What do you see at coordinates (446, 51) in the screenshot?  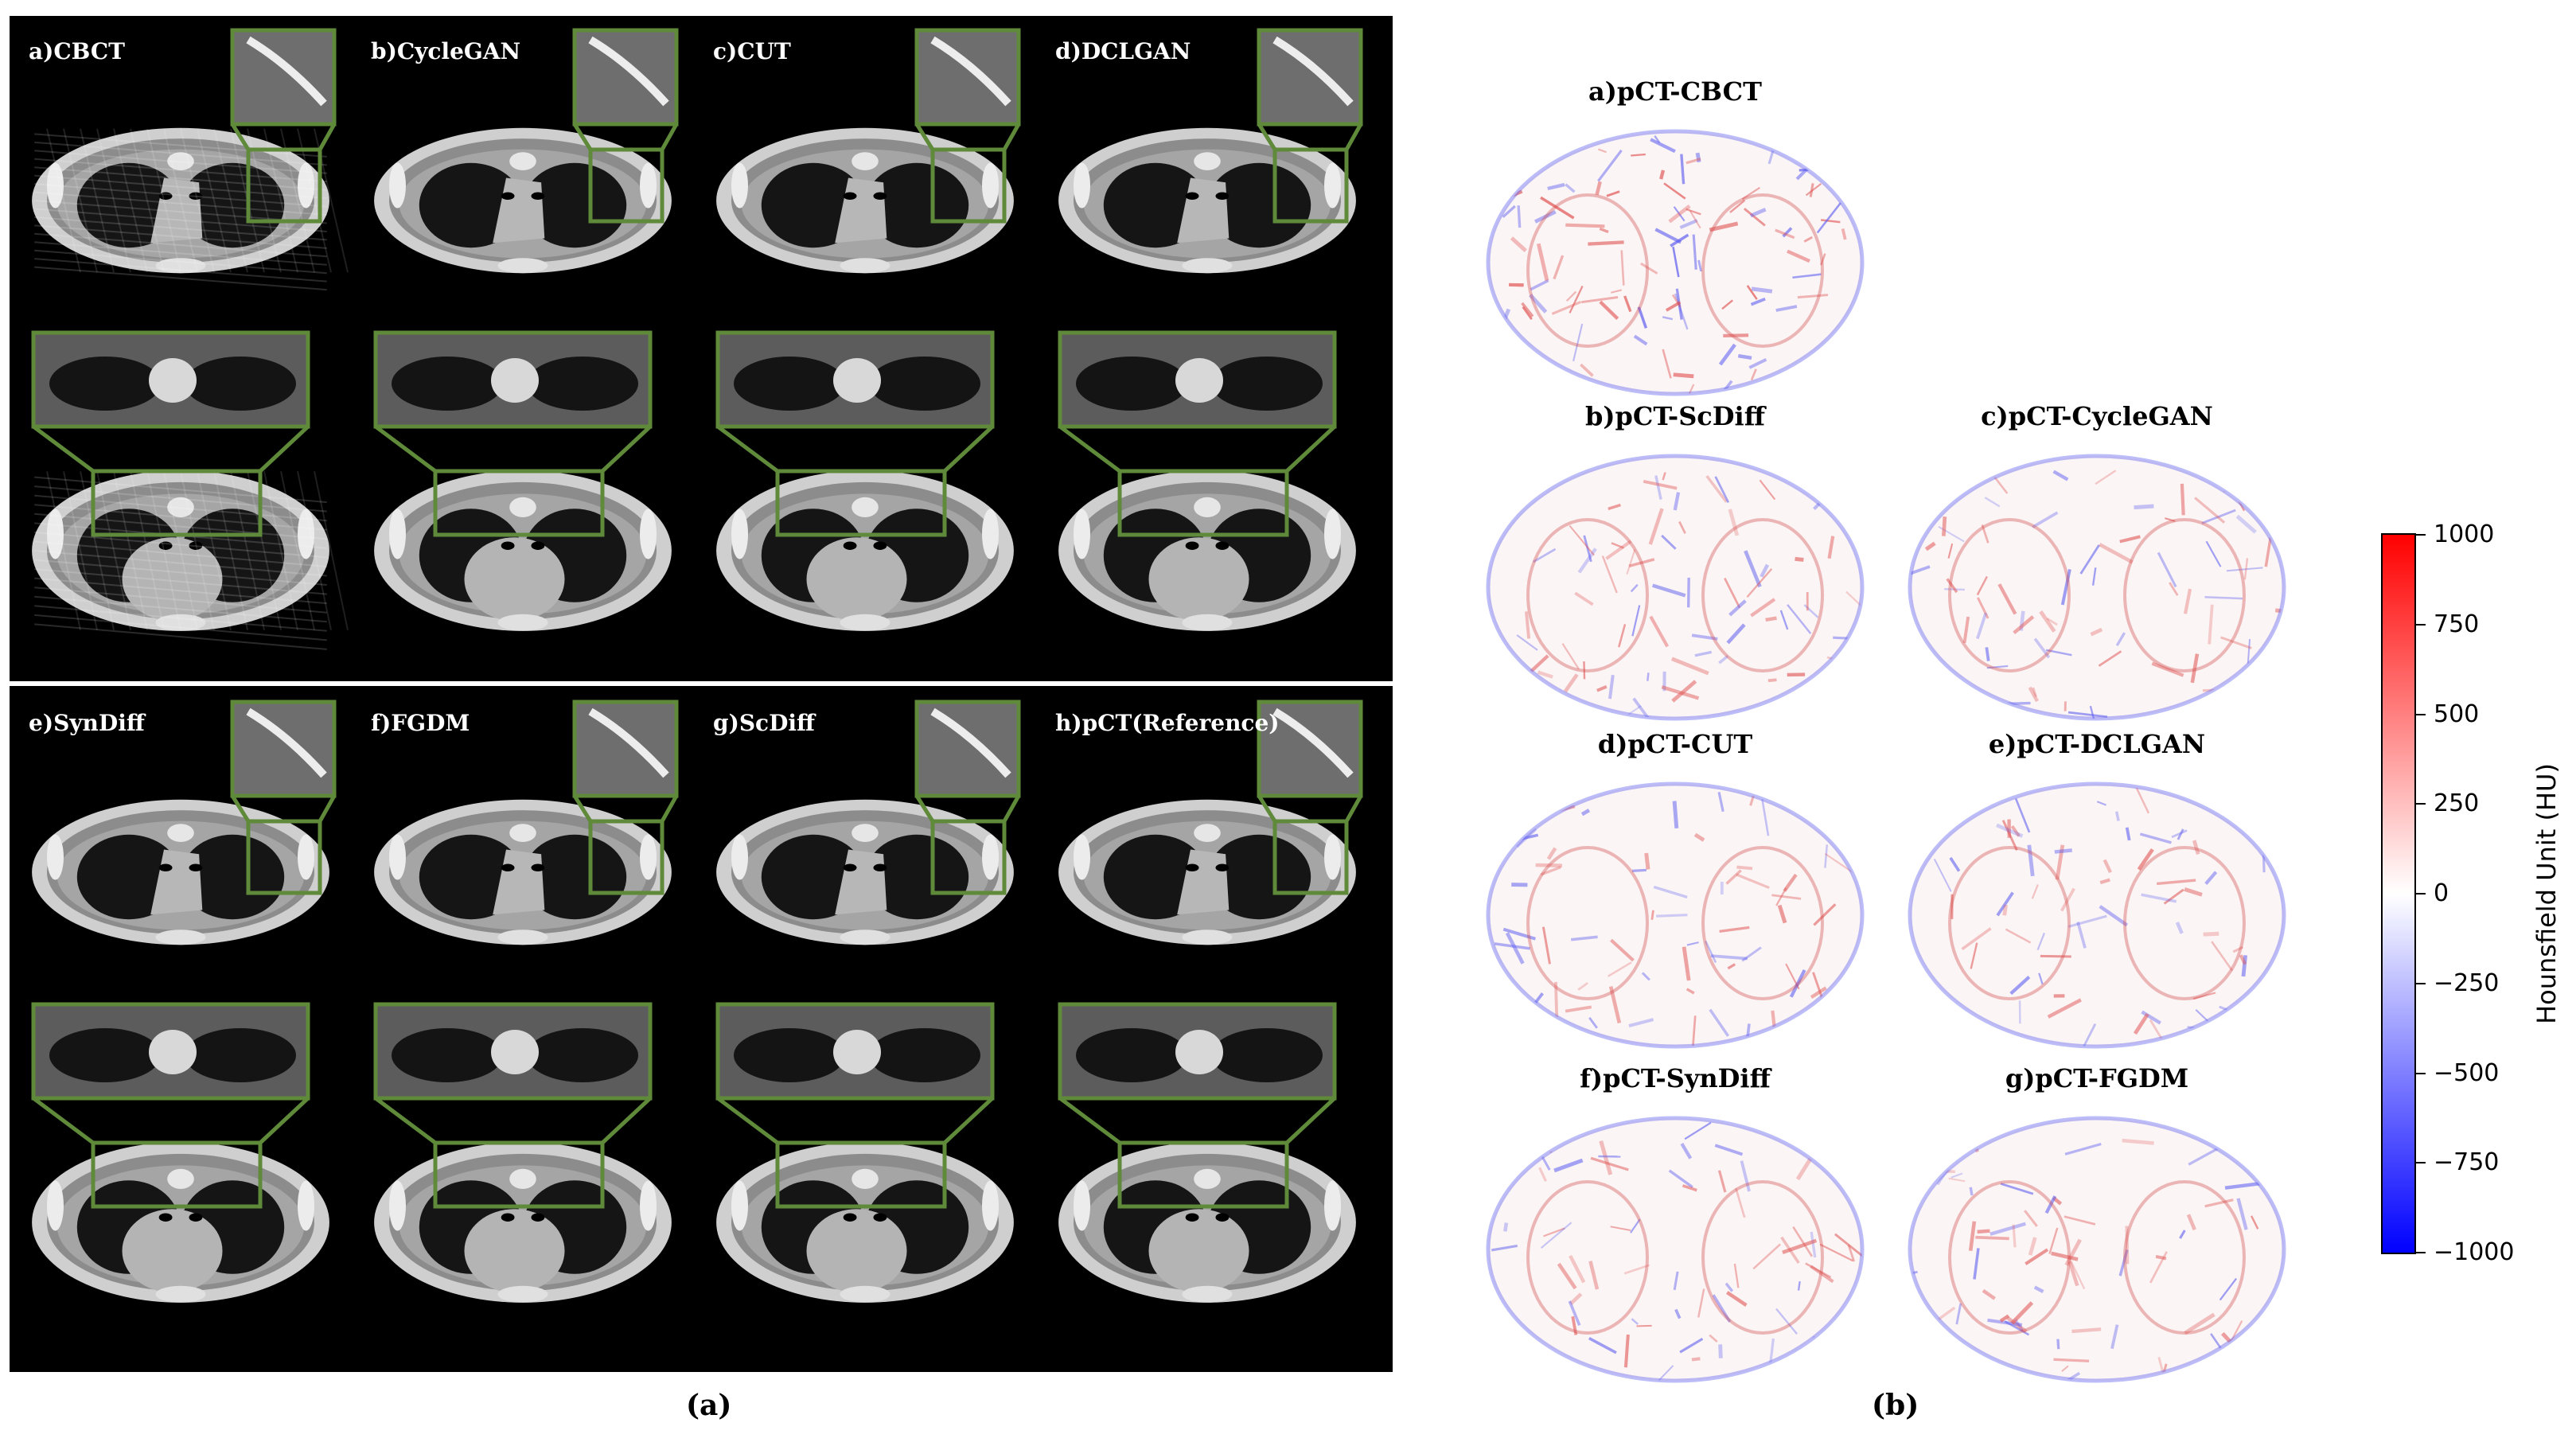 I see `cell-label: b)CycleGAN` at bounding box center [446, 51].